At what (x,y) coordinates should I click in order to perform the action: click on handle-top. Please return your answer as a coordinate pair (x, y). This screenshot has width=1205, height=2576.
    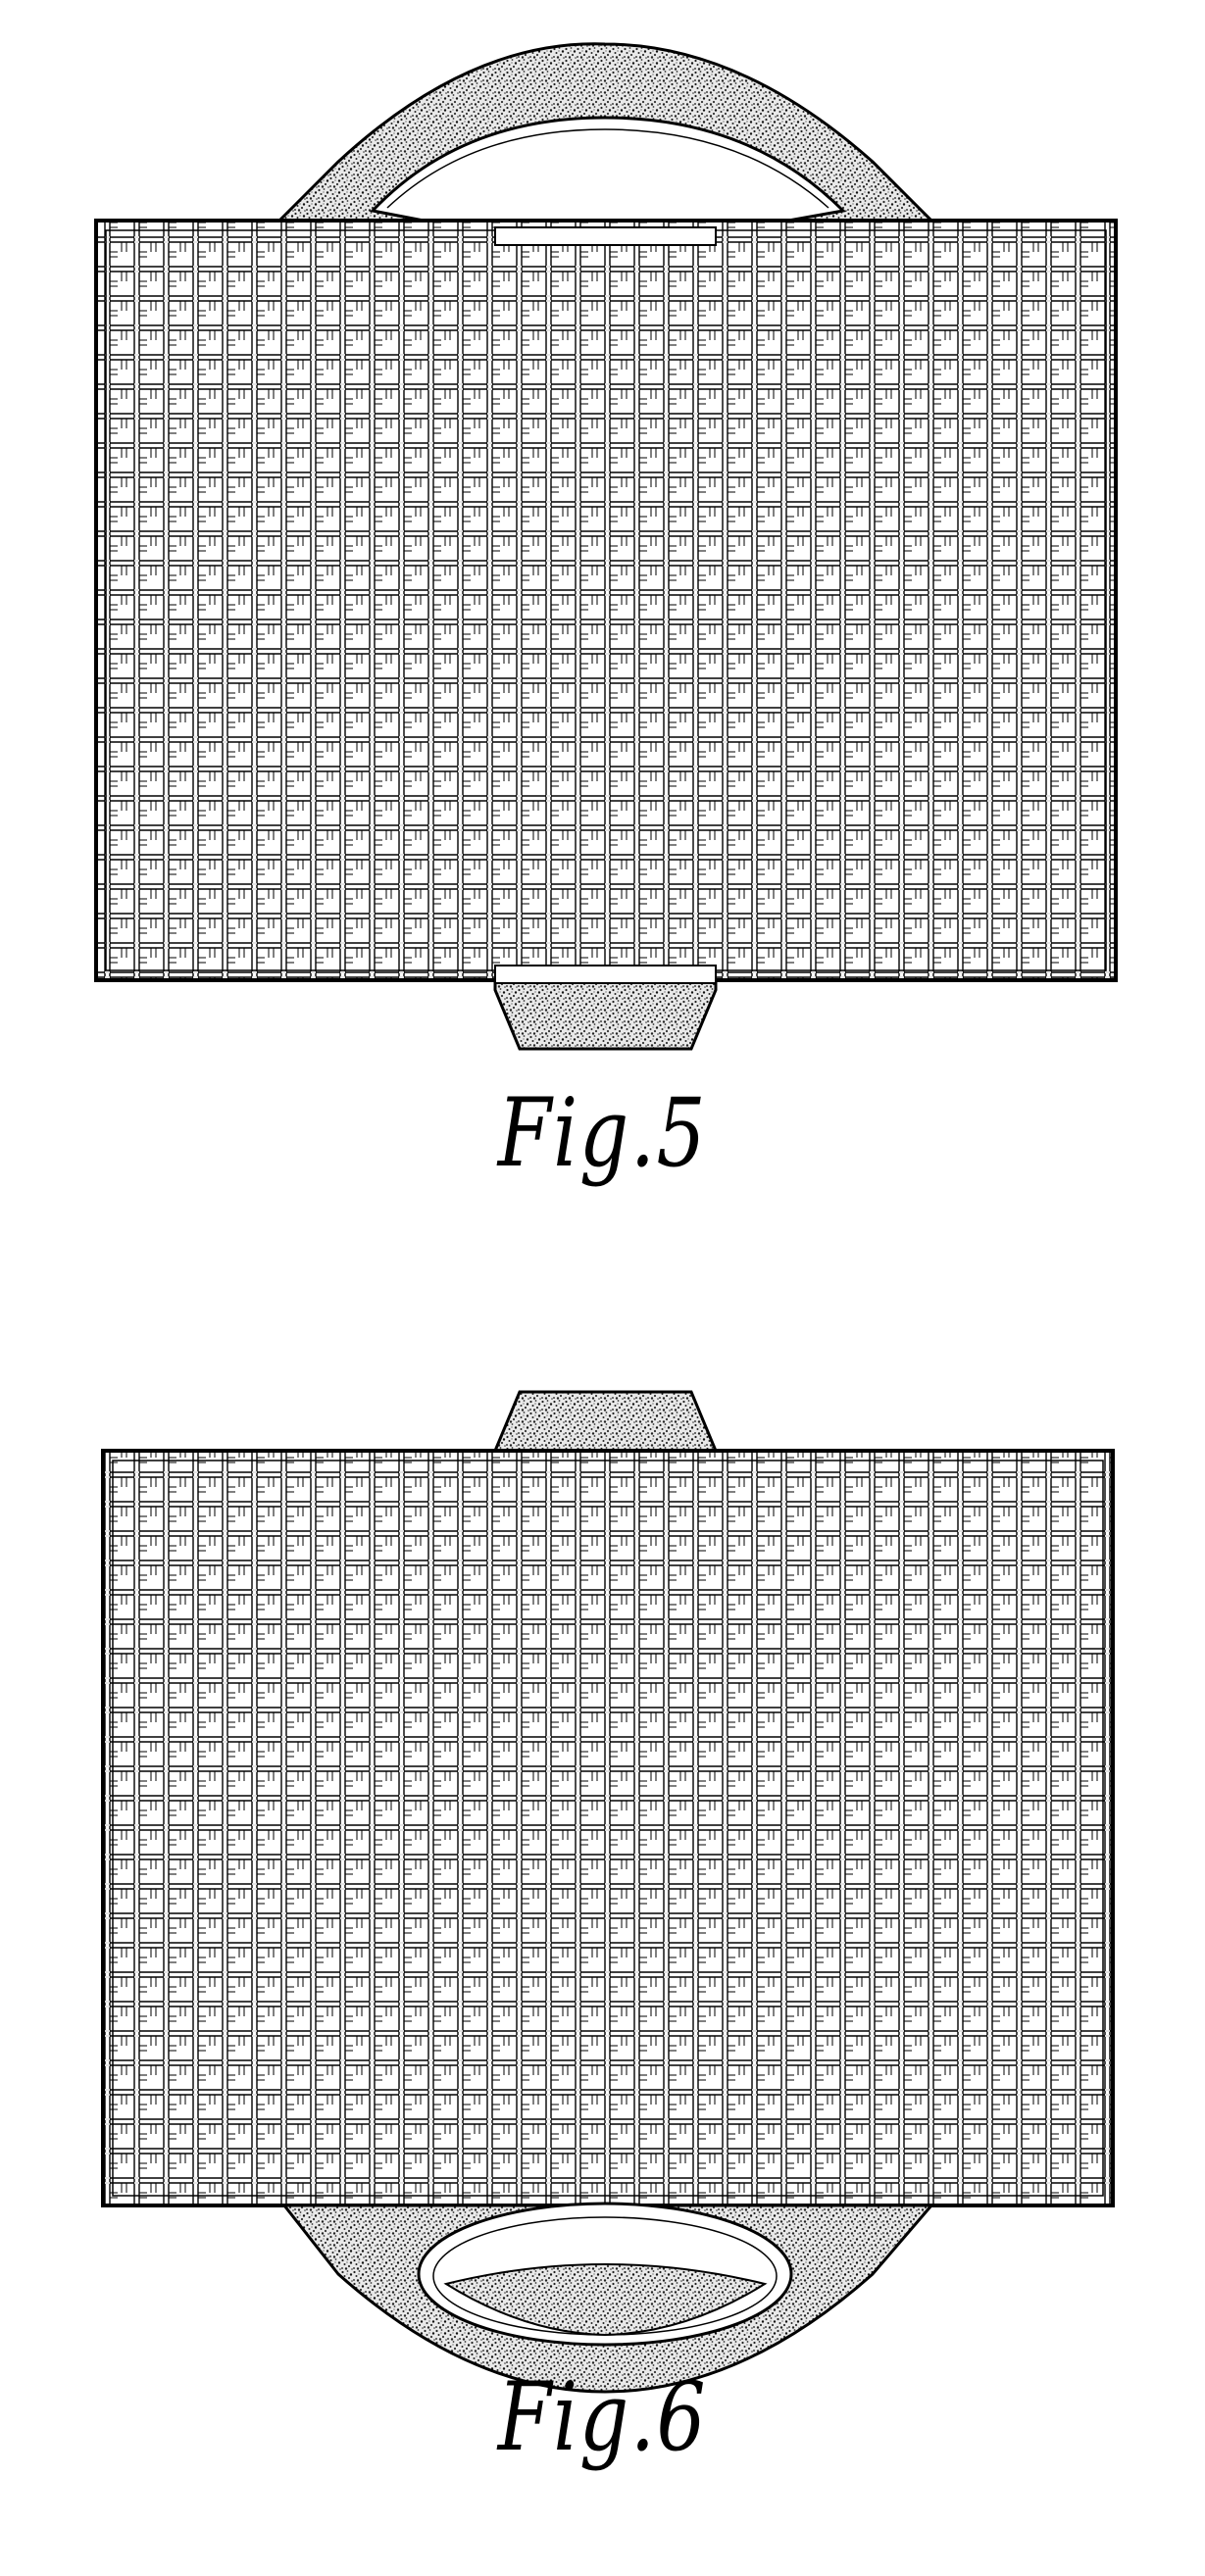
    Looking at the image, I should click on (605, 139).